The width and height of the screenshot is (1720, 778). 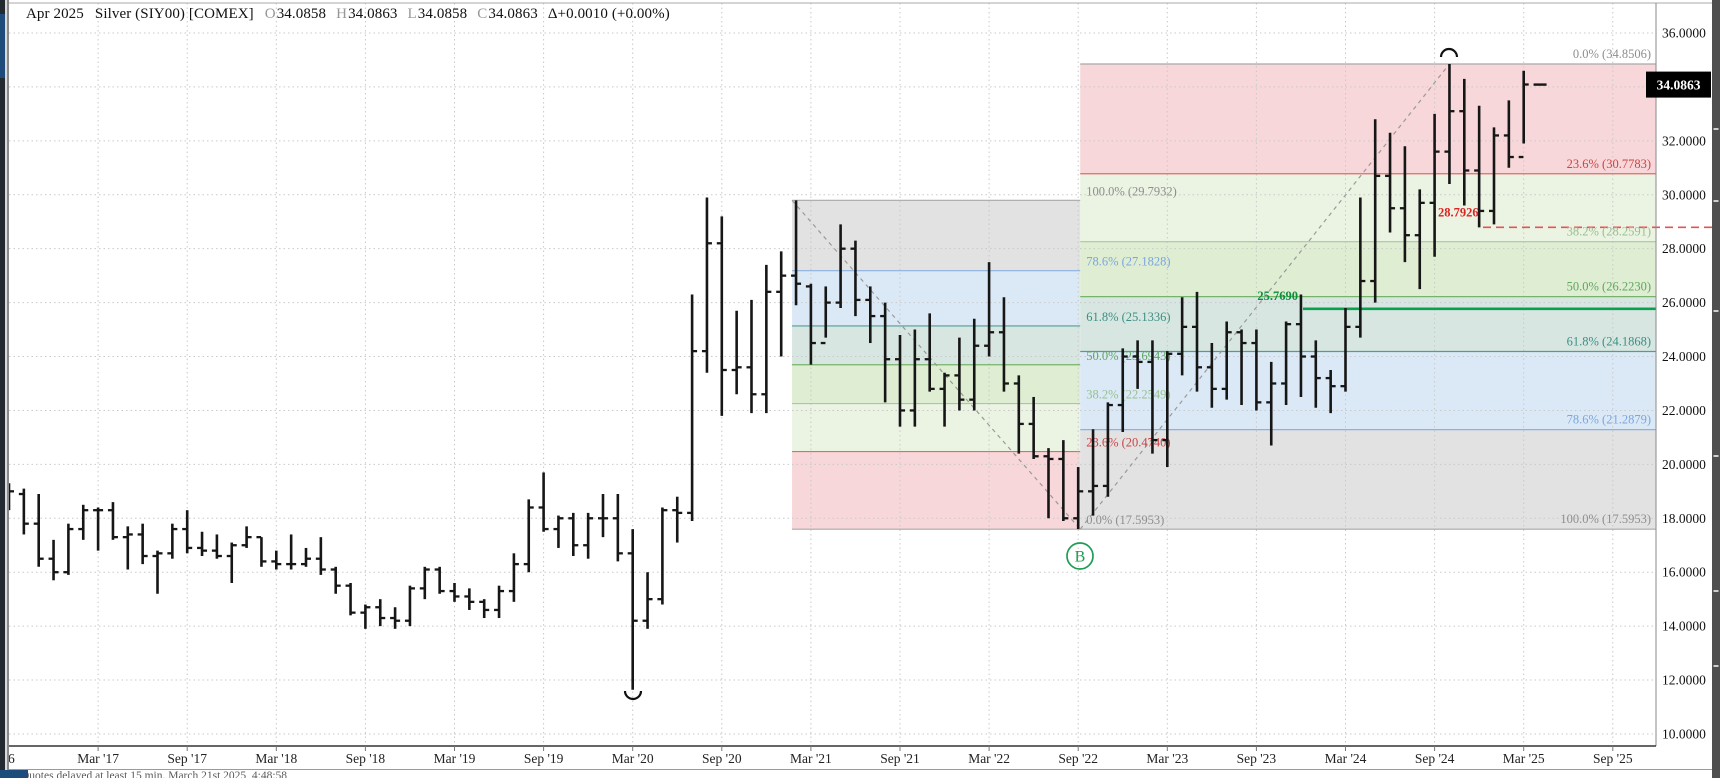 What do you see at coordinates (1368, 118) in the screenshot?
I see `fib-right-band-0.0%` at bounding box center [1368, 118].